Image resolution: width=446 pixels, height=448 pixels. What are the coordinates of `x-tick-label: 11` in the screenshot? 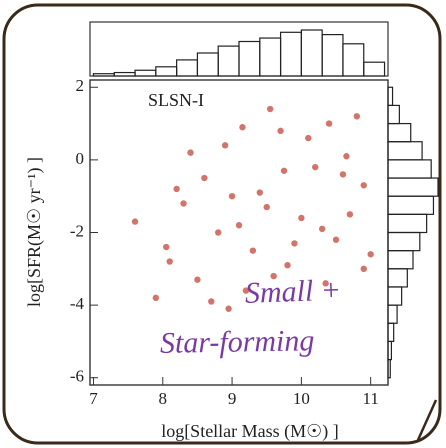 It's located at (370, 398).